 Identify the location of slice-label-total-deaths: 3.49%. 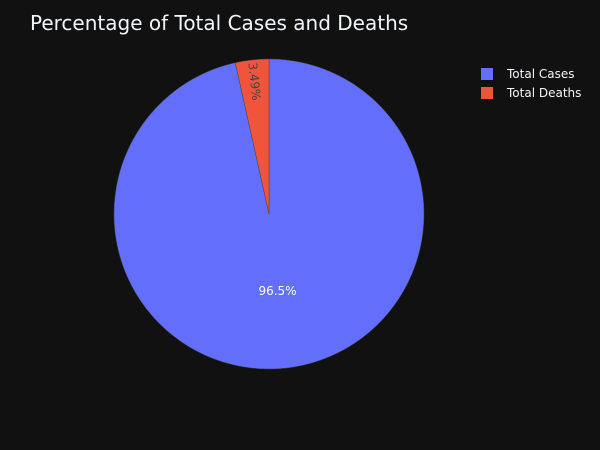
(254, 81).